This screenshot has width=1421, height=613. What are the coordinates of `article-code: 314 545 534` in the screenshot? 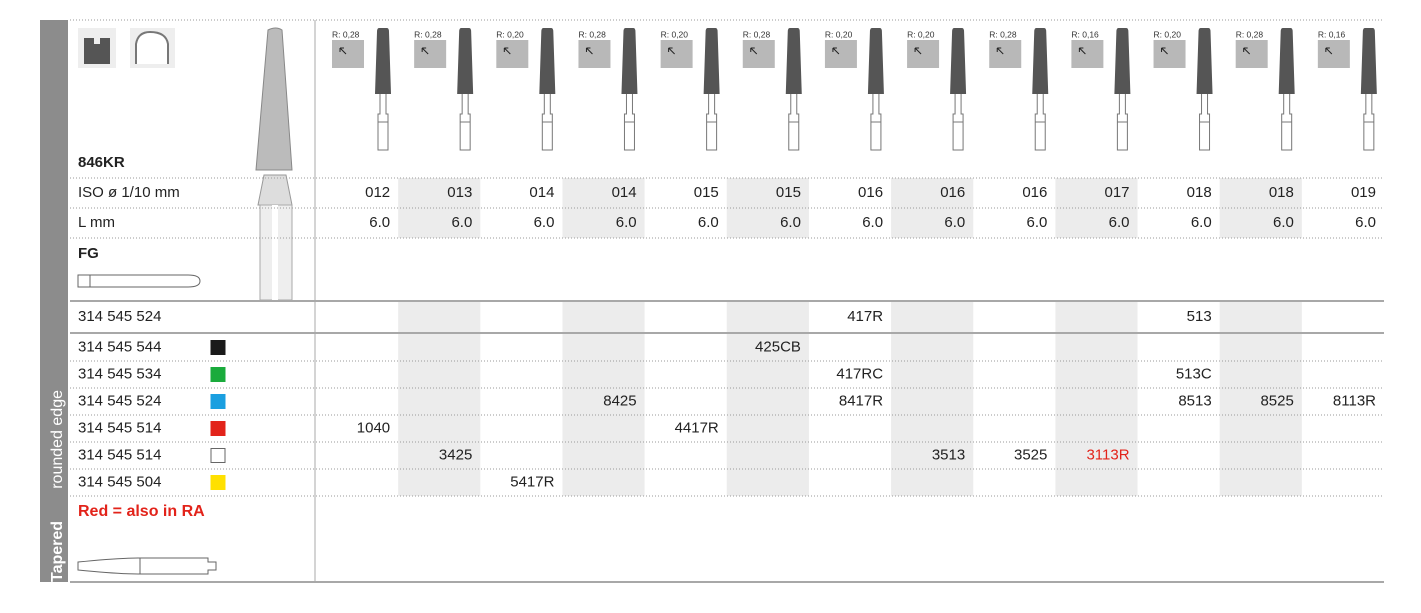 It's located at (119, 373).